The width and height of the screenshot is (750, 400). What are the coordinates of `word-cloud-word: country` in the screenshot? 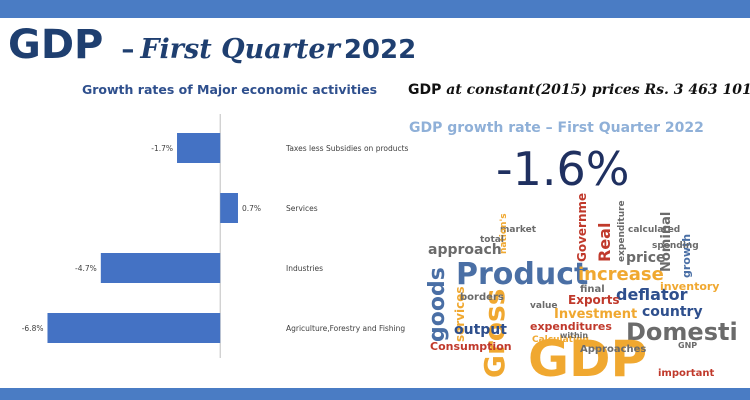 It's located at (672, 312).